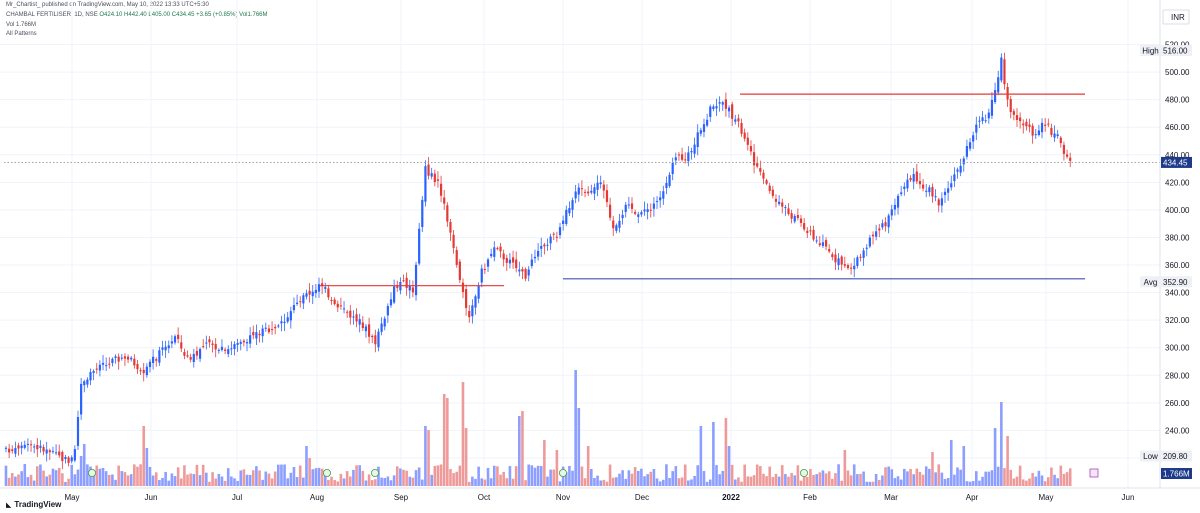 The height and width of the screenshot is (513, 1200). What do you see at coordinates (810, 497) in the screenshot?
I see `time-tick-label: Feb` at bounding box center [810, 497].